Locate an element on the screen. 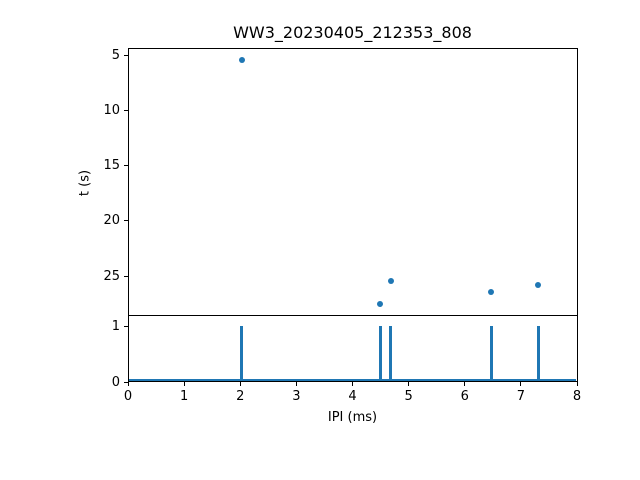  x-axis-label: IPI (ms) is located at coordinates (352, 417).